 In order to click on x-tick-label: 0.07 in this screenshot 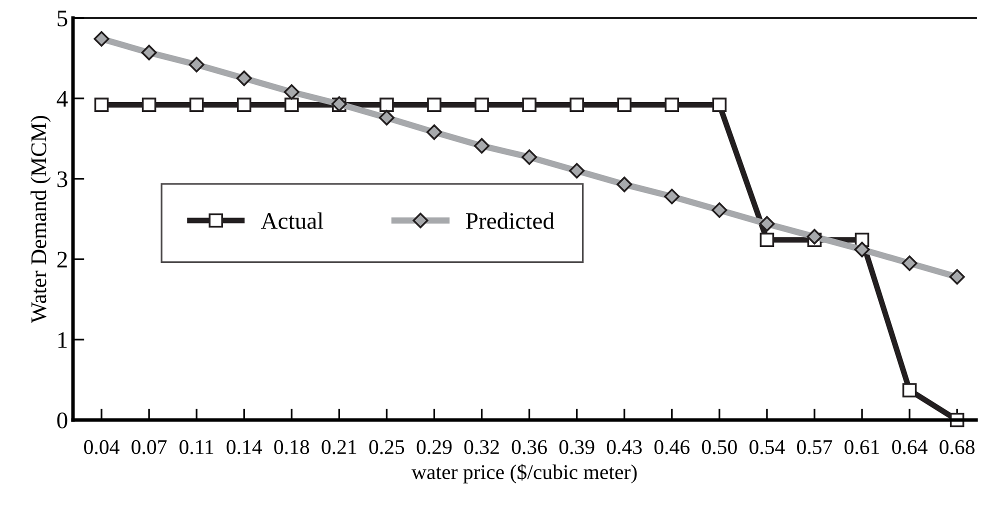, I will do `click(149, 447)`.